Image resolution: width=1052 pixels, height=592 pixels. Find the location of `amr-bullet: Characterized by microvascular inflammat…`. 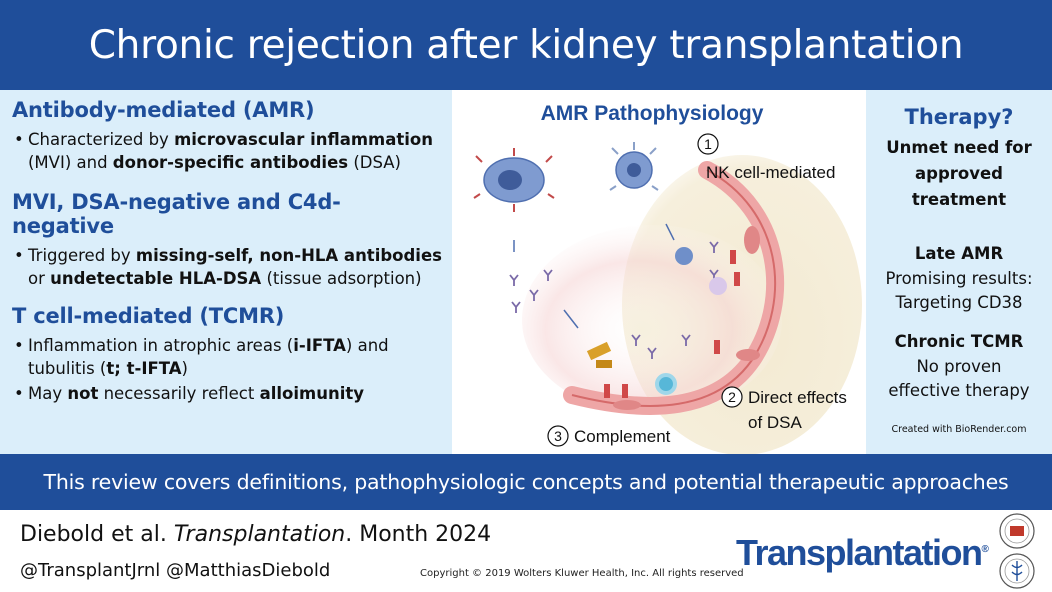

amr-bullet: Characterized by microvascular inflammat… is located at coordinates (227, 151).